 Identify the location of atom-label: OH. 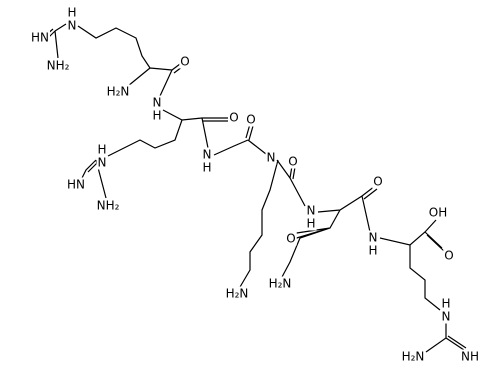
(438, 213).